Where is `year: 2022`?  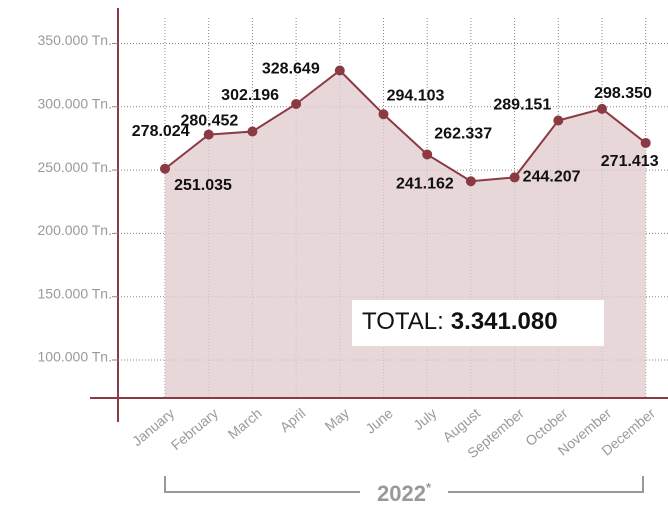 year: 2022 is located at coordinates (401, 493).